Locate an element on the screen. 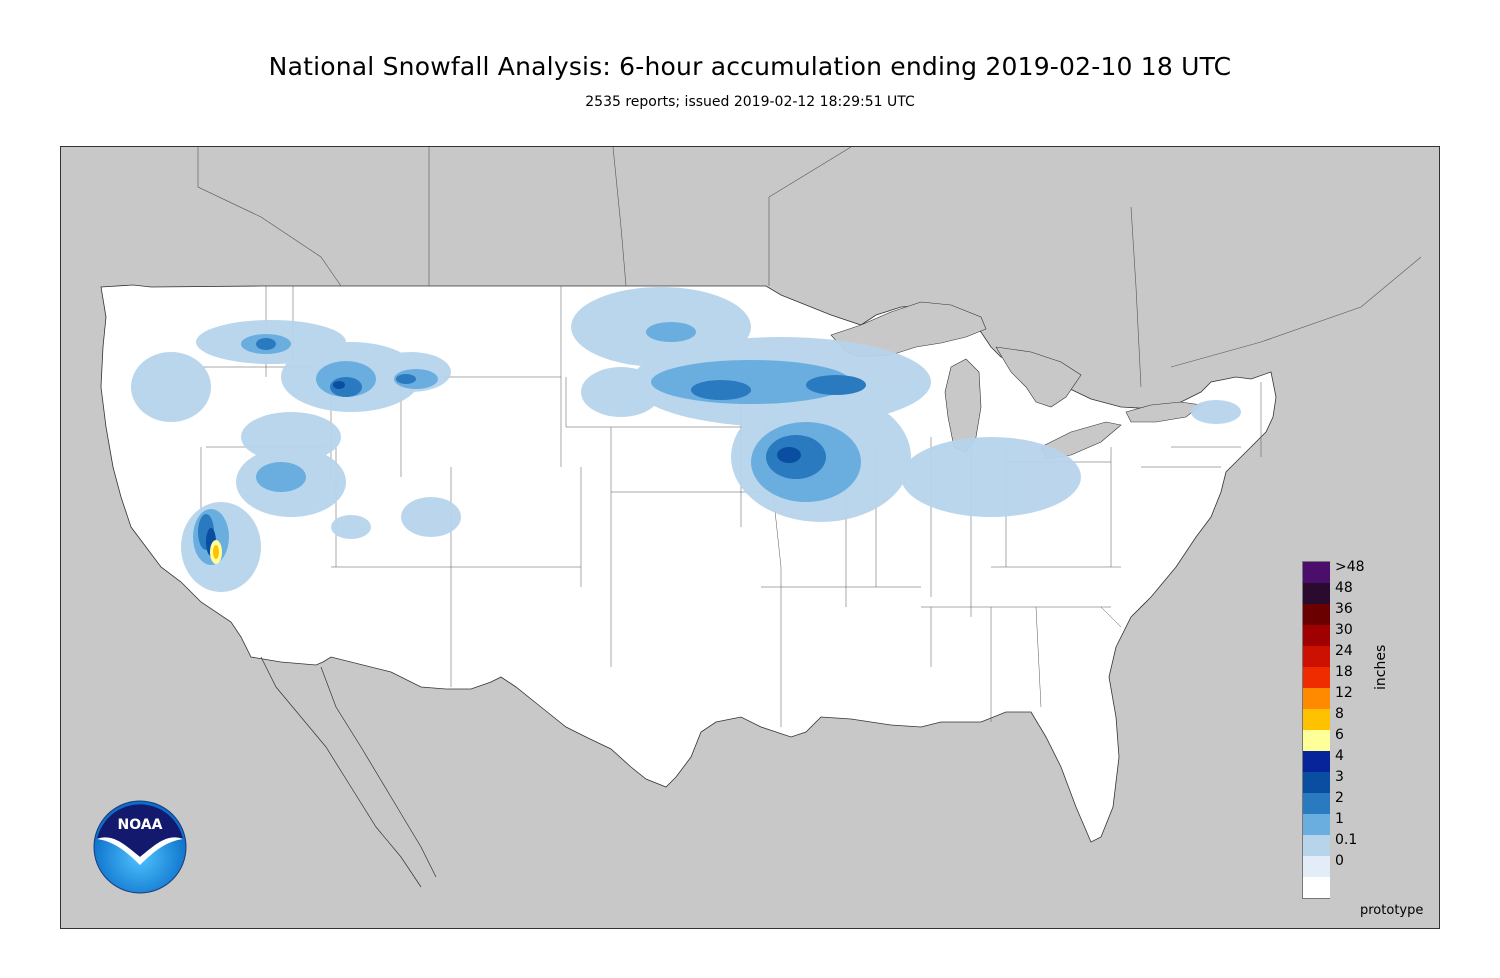 The width and height of the screenshot is (1500, 978). legend-label: 3 is located at coordinates (1339, 777).